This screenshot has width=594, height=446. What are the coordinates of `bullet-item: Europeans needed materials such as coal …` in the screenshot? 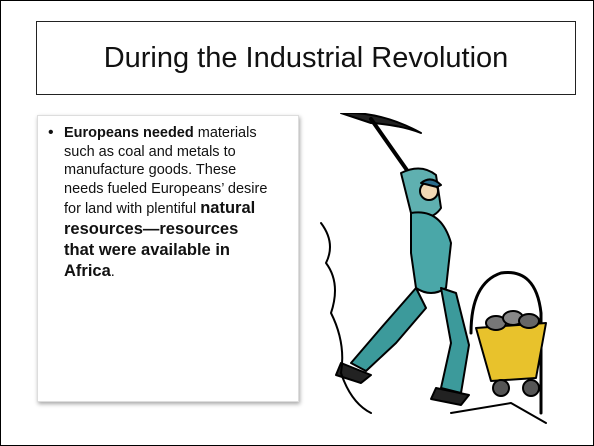 It's located at (158, 203).